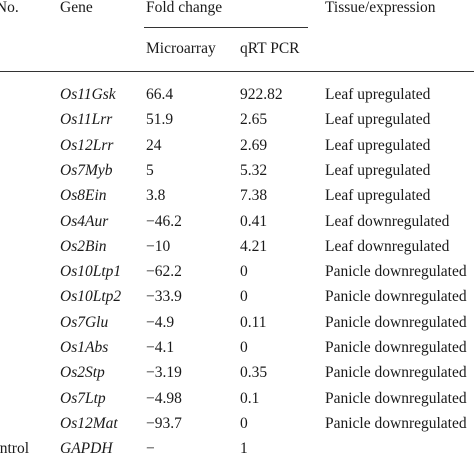  I want to click on fold-change-rule, so click(226, 27).